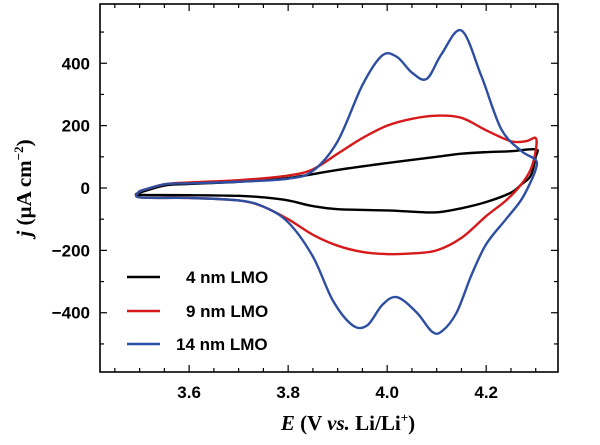 The width and height of the screenshot is (600, 445). Describe the element at coordinates (311, 423) in the screenshot. I see `x-axis-title-open: (V` at that location.